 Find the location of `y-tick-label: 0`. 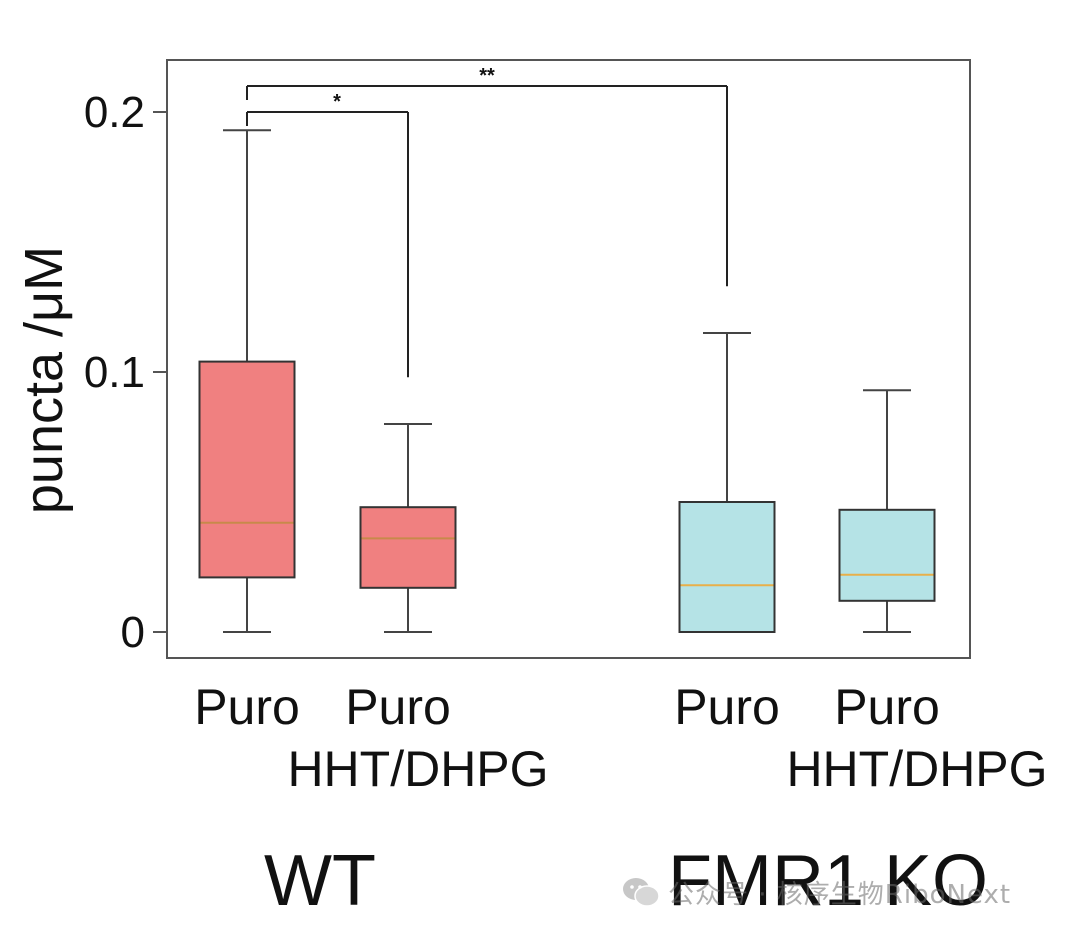

y-tick-label: 0 is located at coordinates (133, 632).